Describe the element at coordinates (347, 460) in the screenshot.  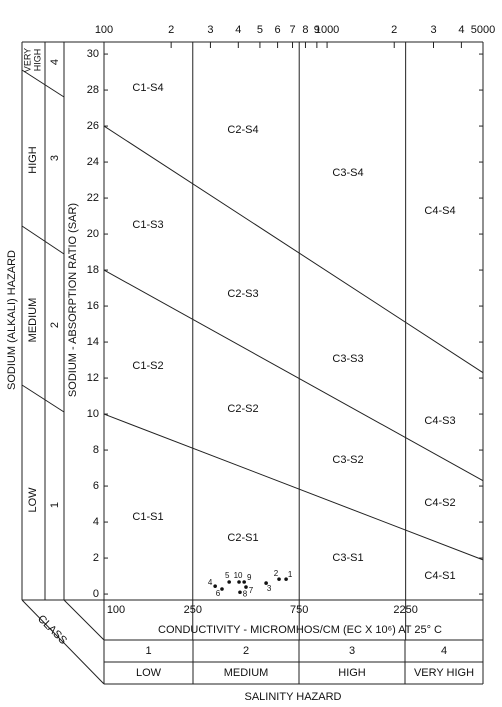
I see `region-label: C3-S2` at that location.